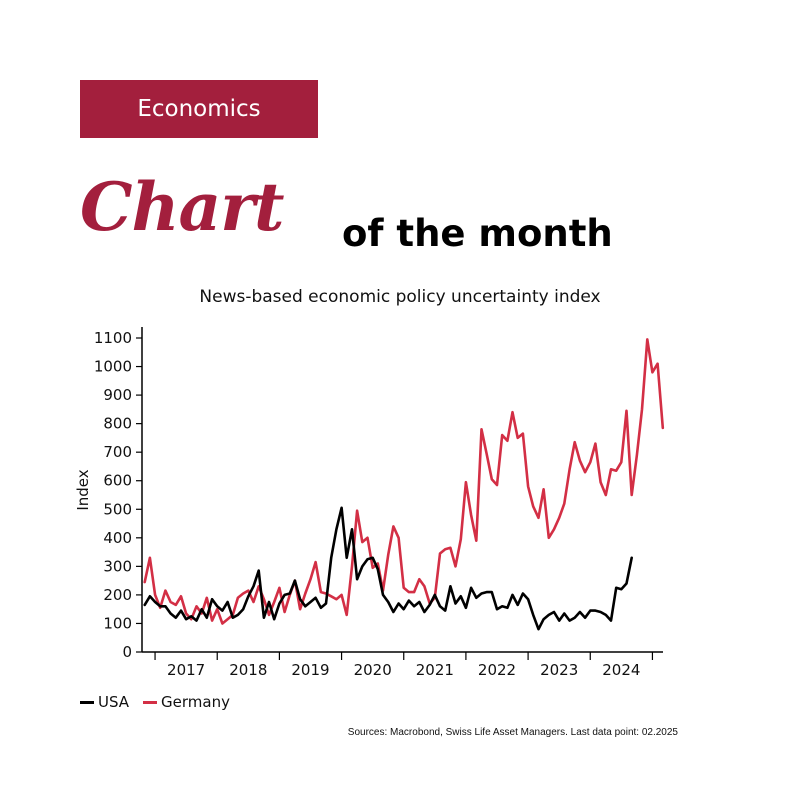 The width and height of the screenshot is (800, 800). What do you see at coordinates (117, 452) in the screenshot?
I see `y-tick-label: 700` at bounding box center [117, 452].